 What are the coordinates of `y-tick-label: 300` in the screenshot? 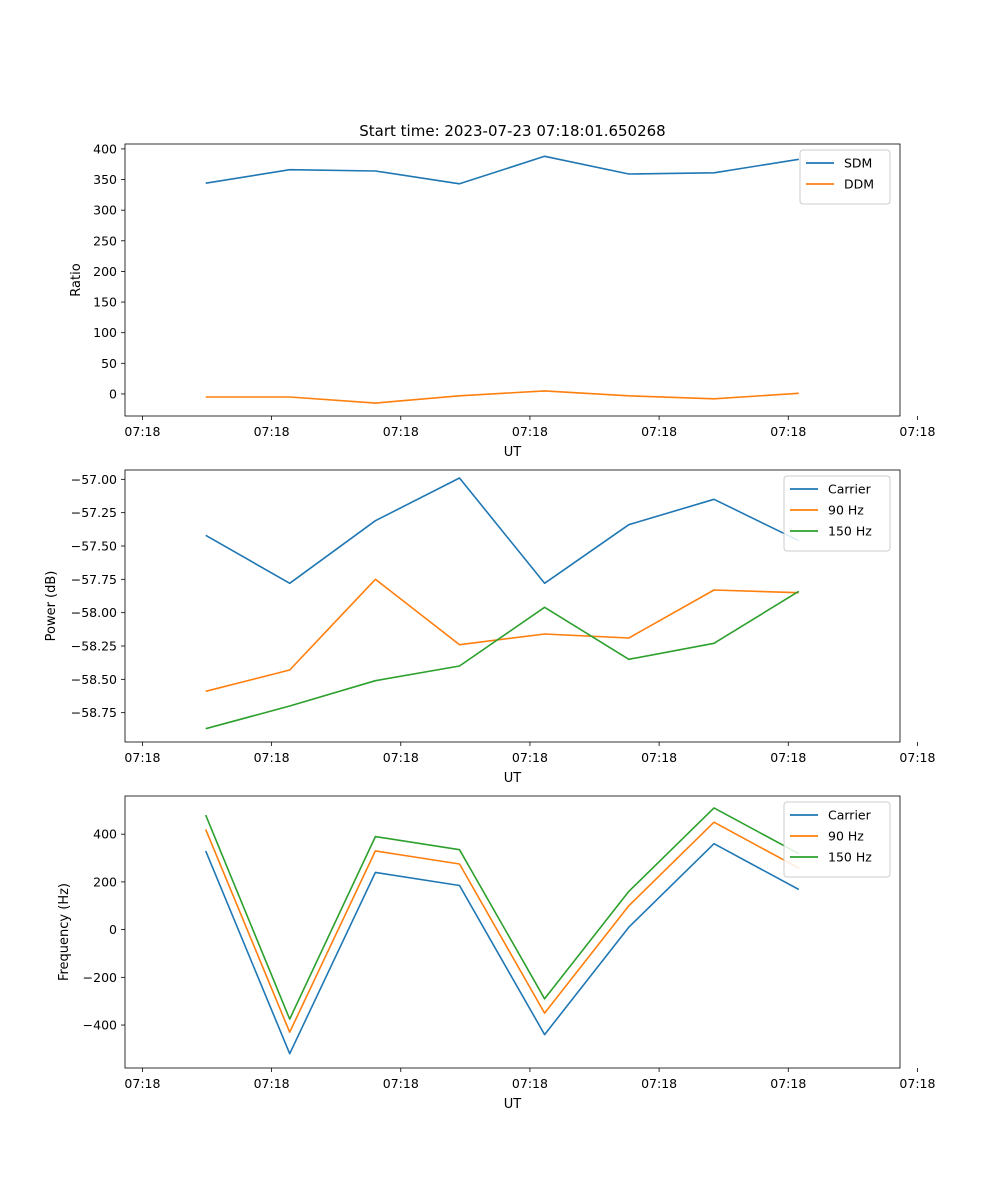 It's located at (105, 210).